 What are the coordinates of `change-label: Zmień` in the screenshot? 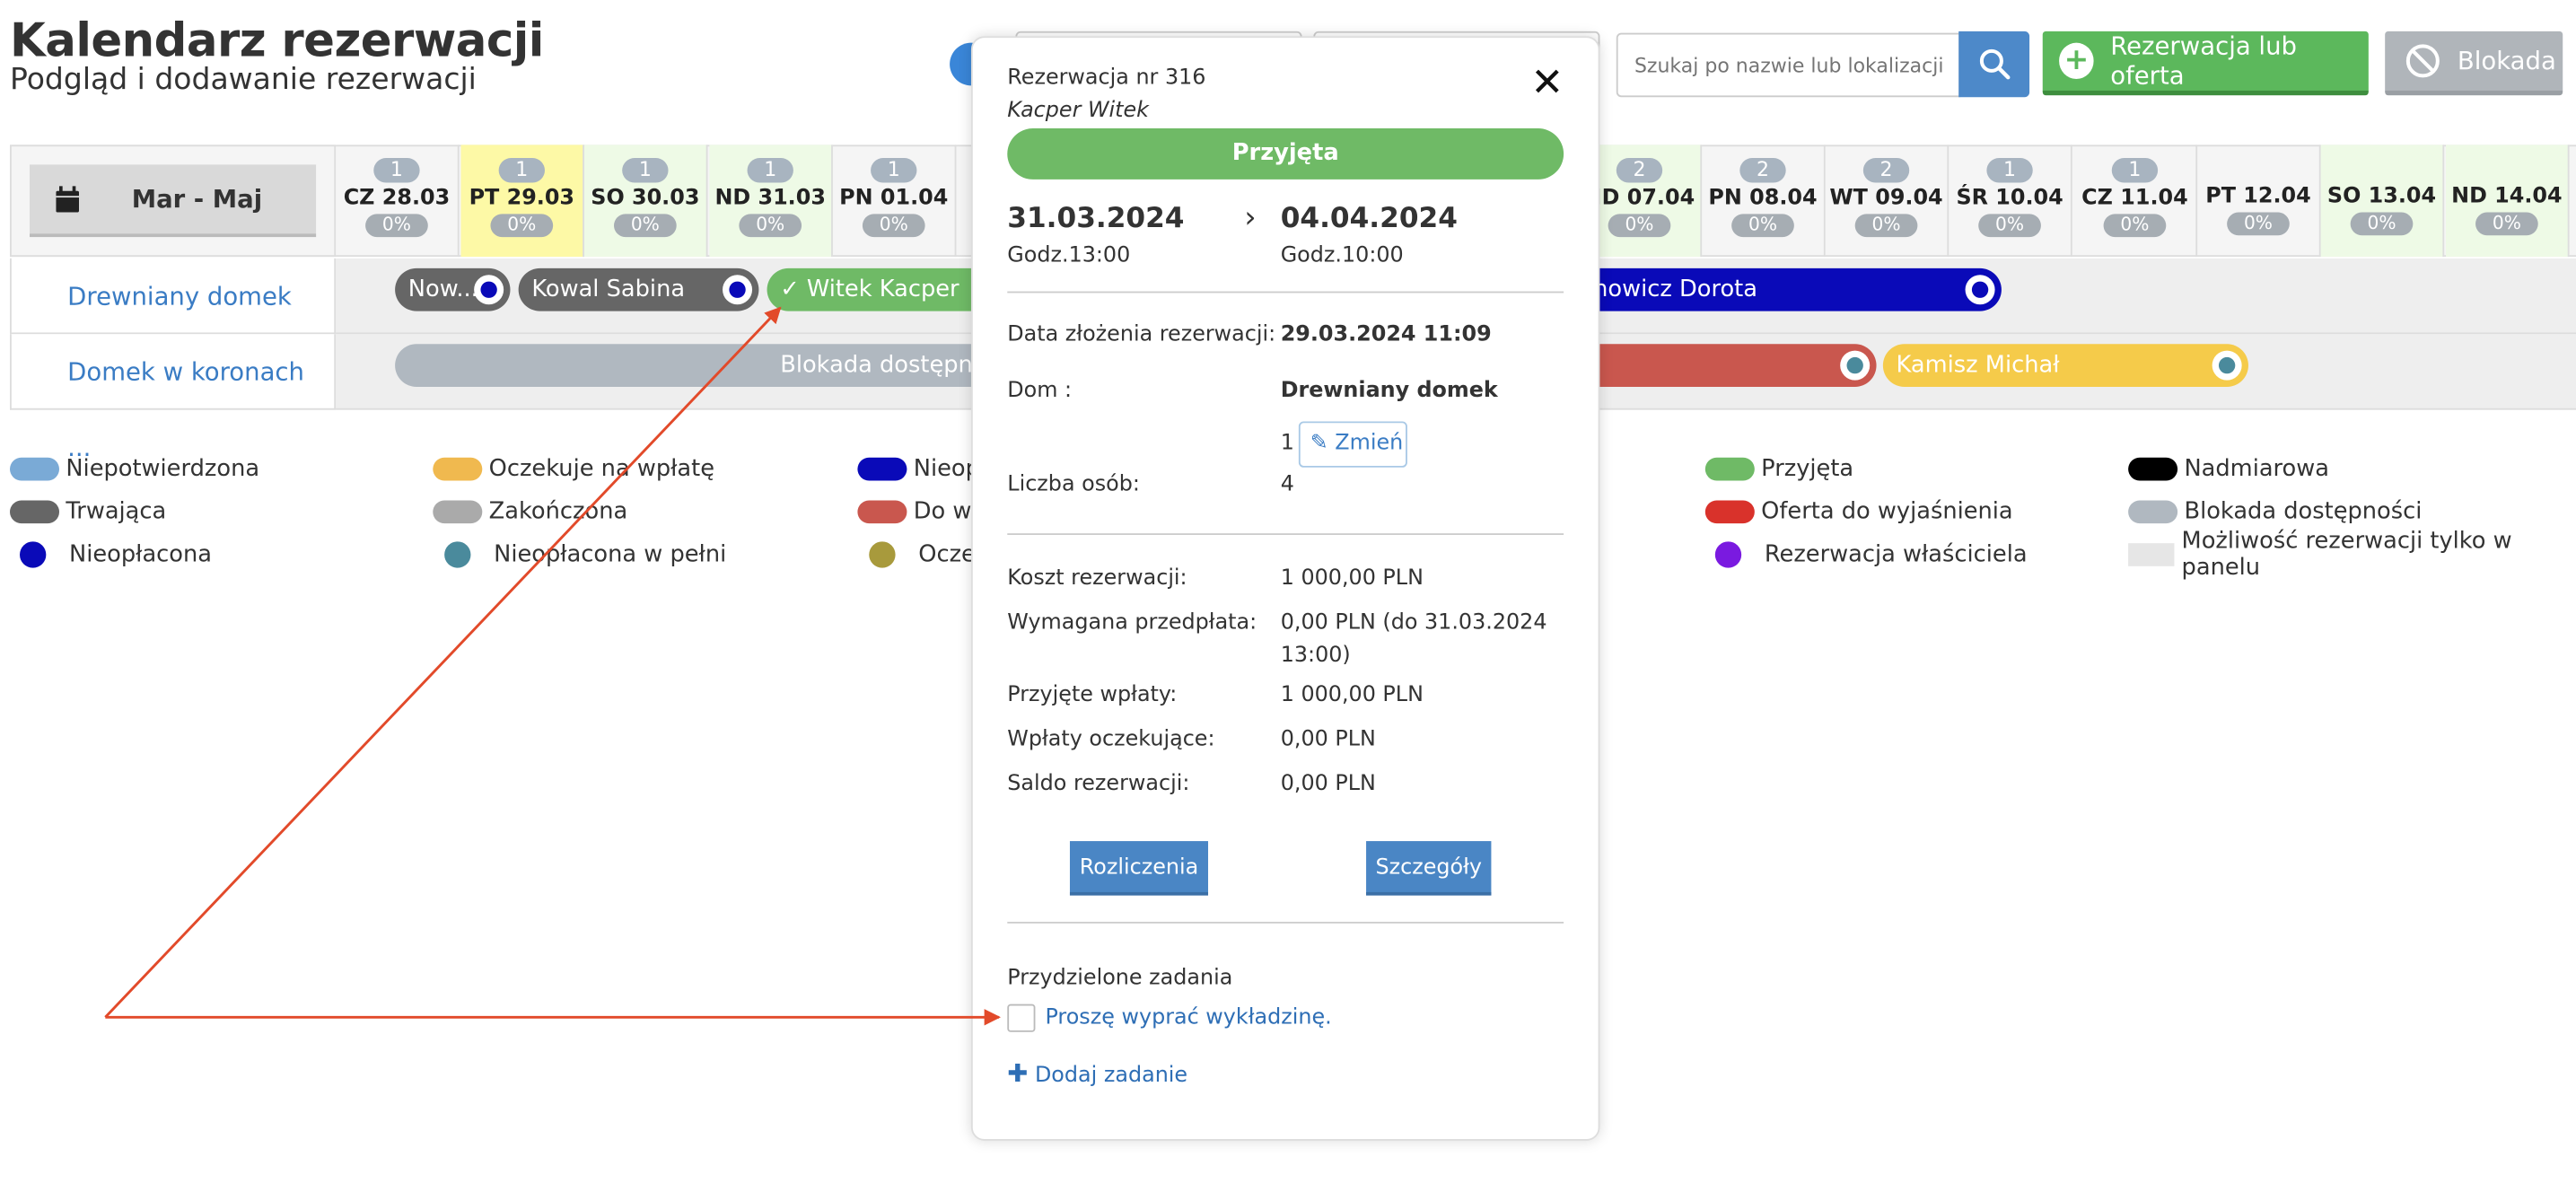 It's located at (1369, 443).